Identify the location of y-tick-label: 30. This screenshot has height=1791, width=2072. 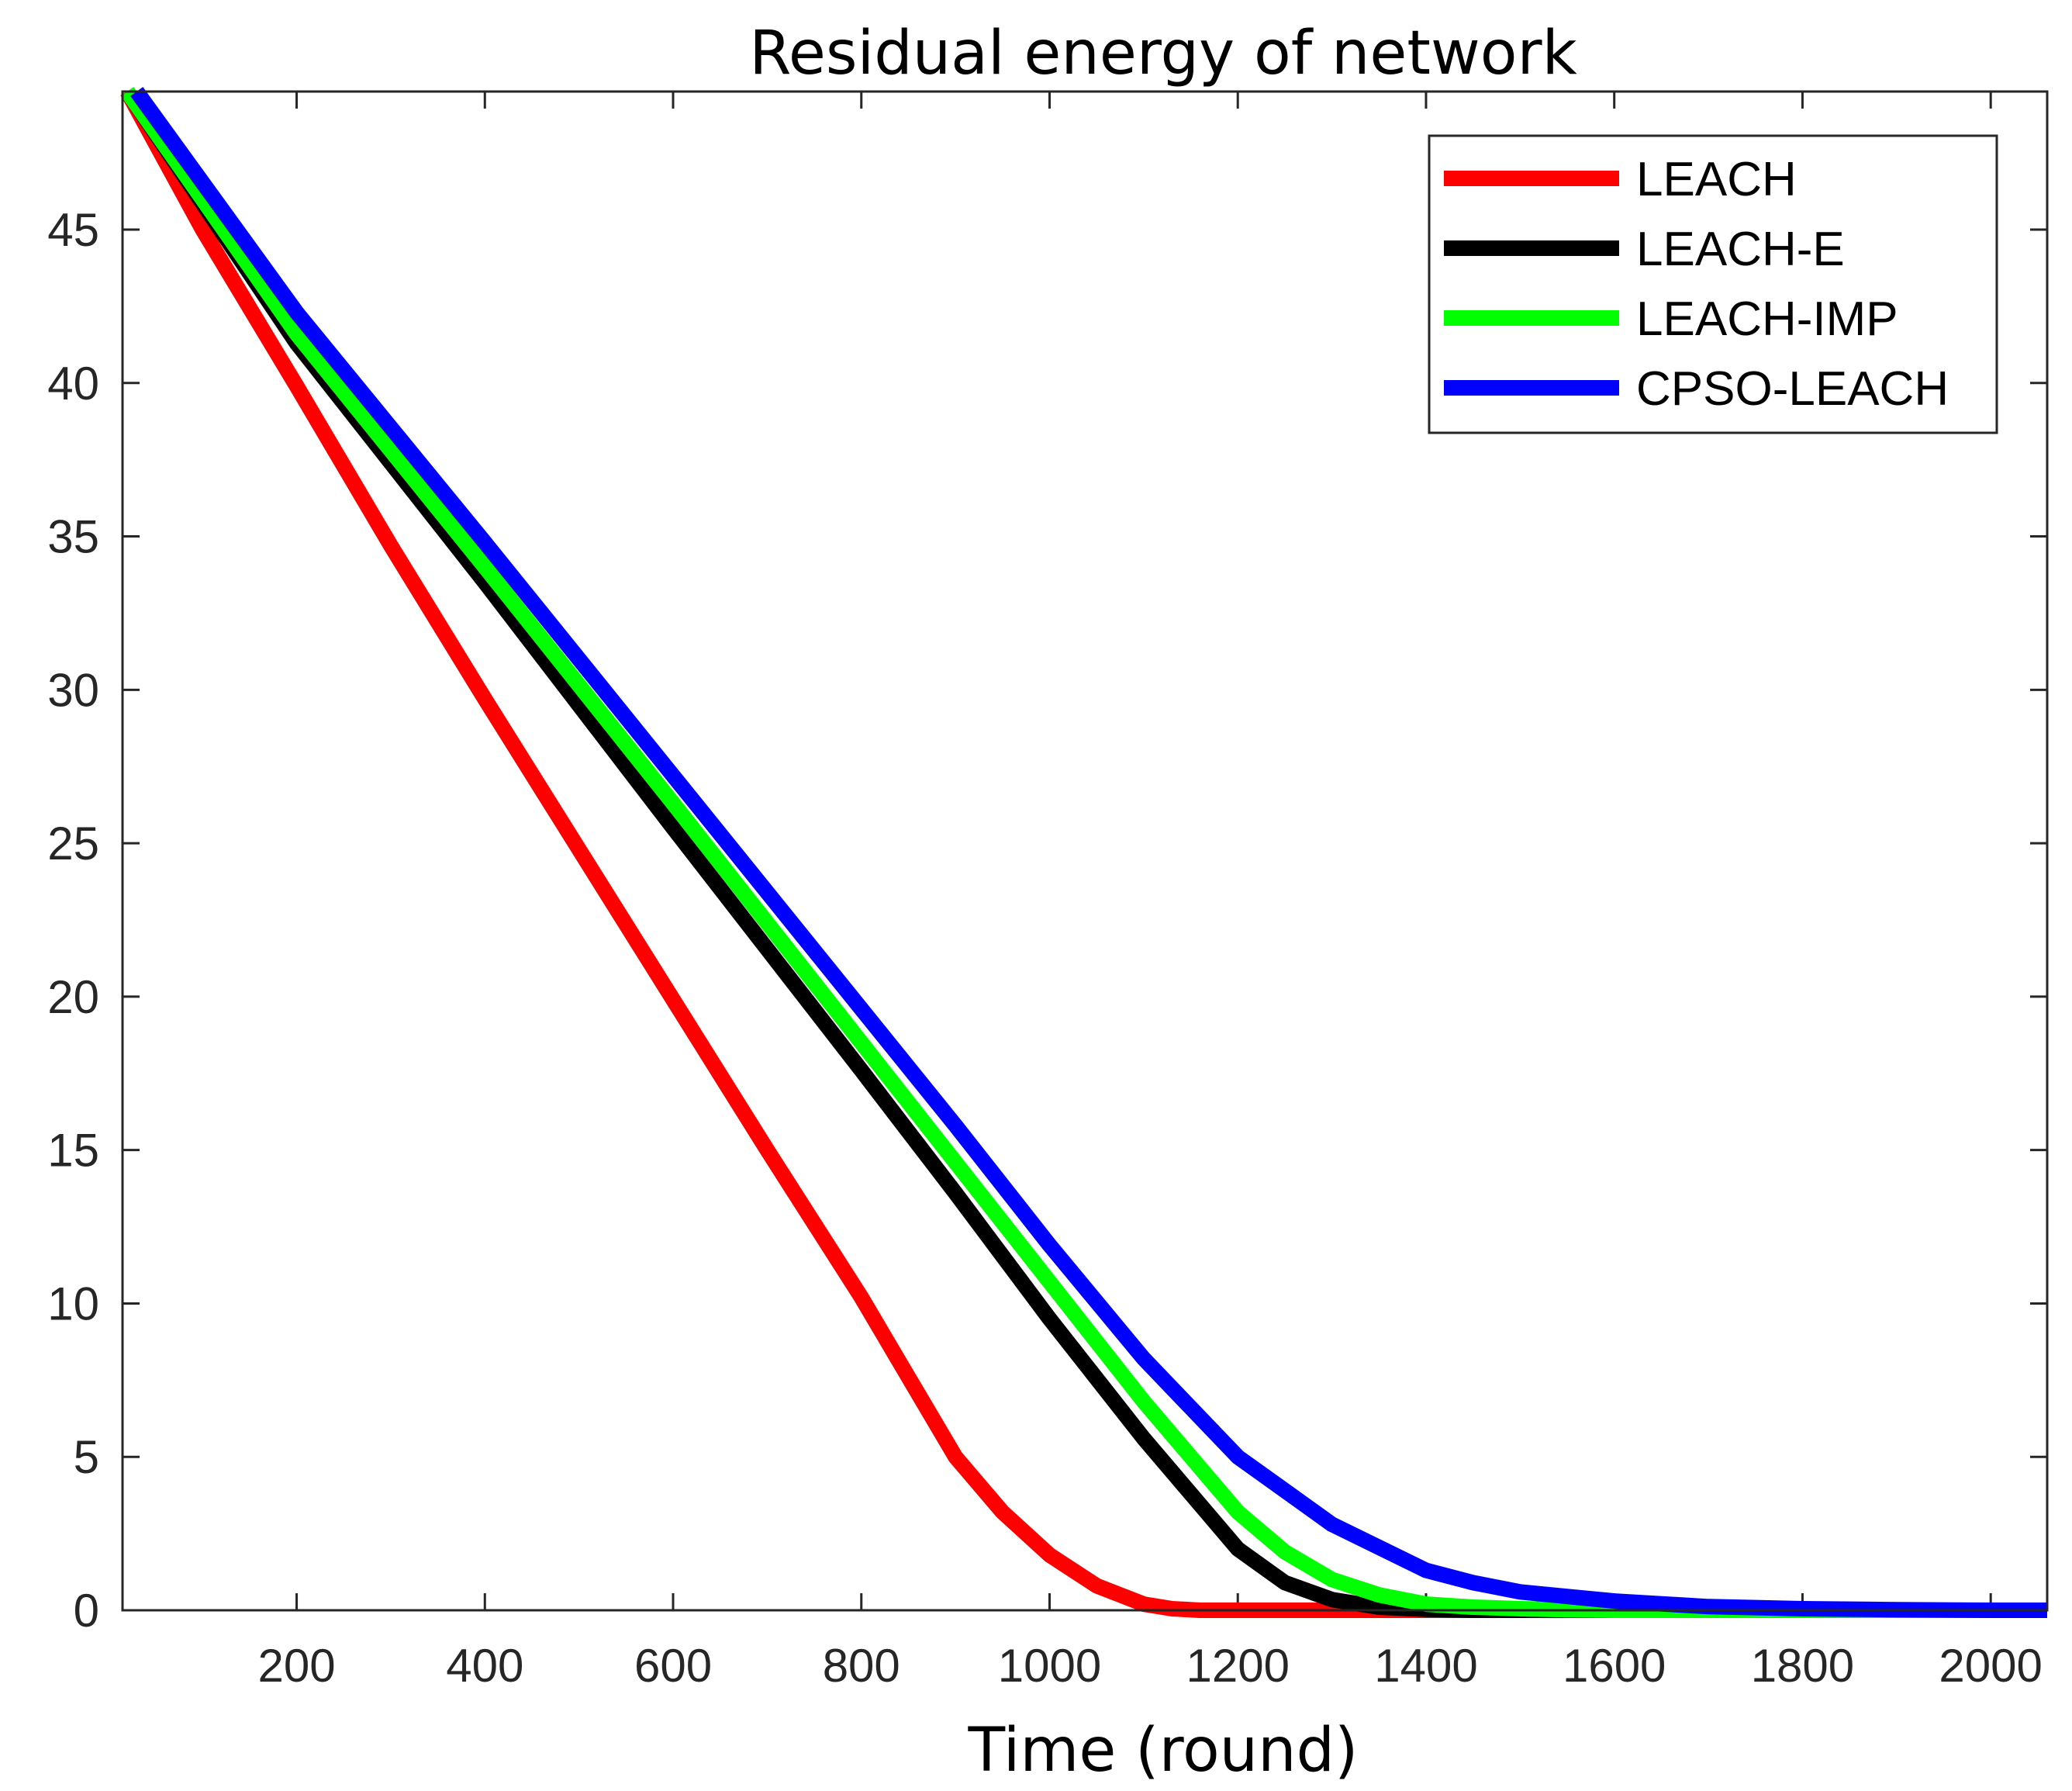
(73, 690).